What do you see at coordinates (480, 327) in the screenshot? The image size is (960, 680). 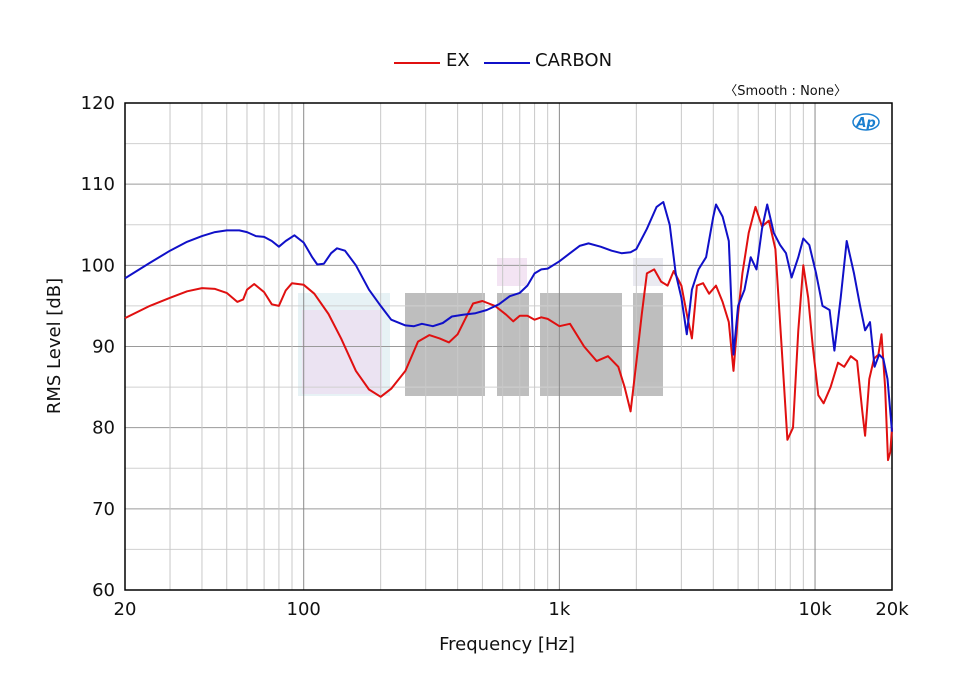 I see `watermark-logo` at bounding box center [480, 327].